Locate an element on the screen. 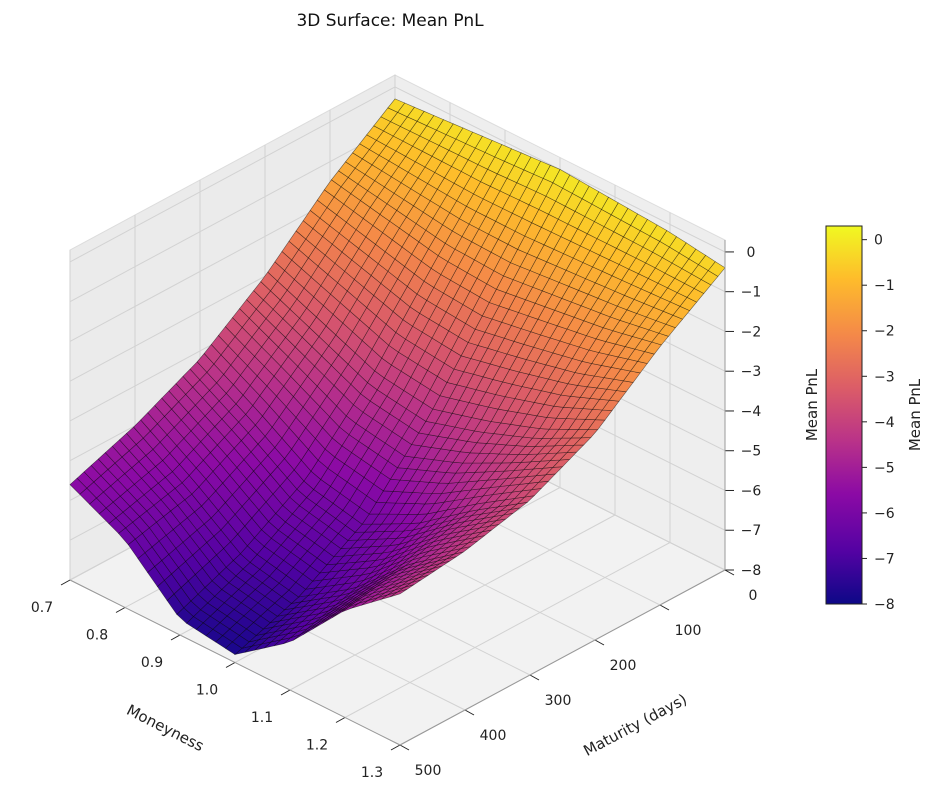  colorbar-tick-label: −8 is located at coordinates (884, 605).